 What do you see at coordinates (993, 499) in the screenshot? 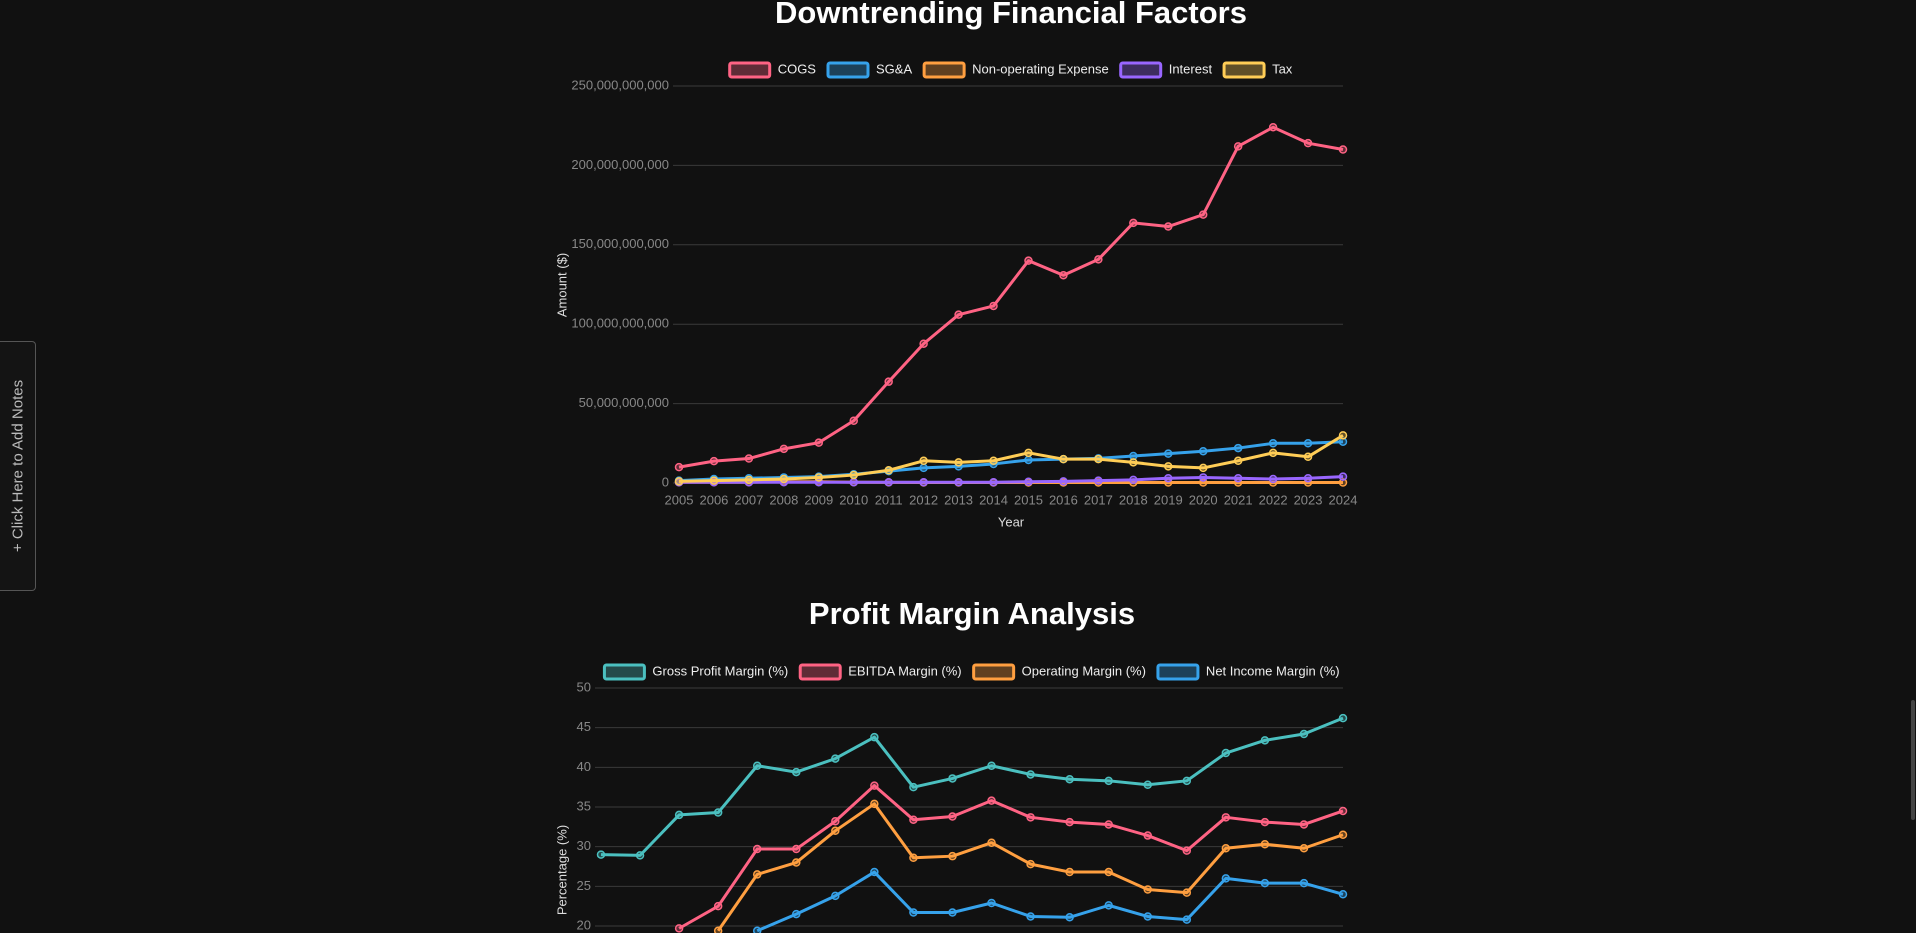
I see `x-tick-label: 2014` at bounding box center [993, 499].